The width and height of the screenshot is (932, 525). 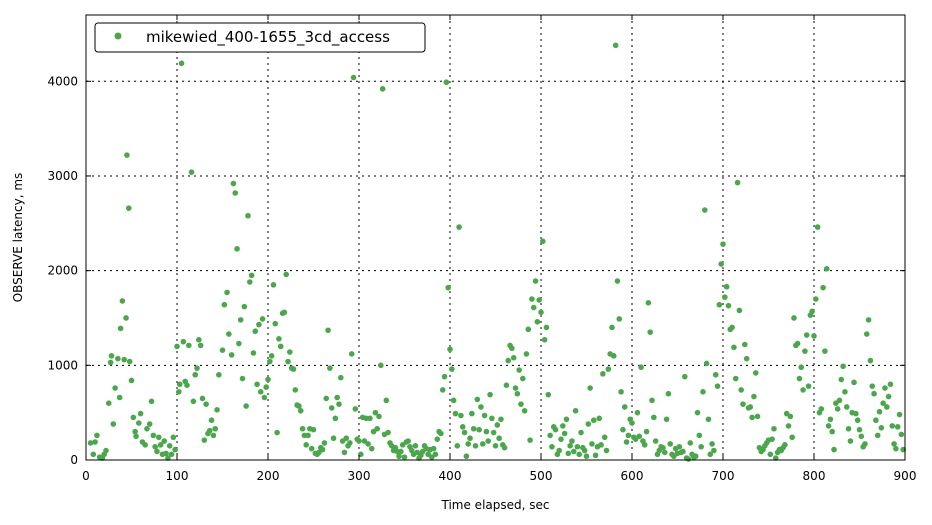 What do you see at coordinates (62, 176) in the screenshot?
I see `y-tick-label: 3000` at bounding box center [62, 176].